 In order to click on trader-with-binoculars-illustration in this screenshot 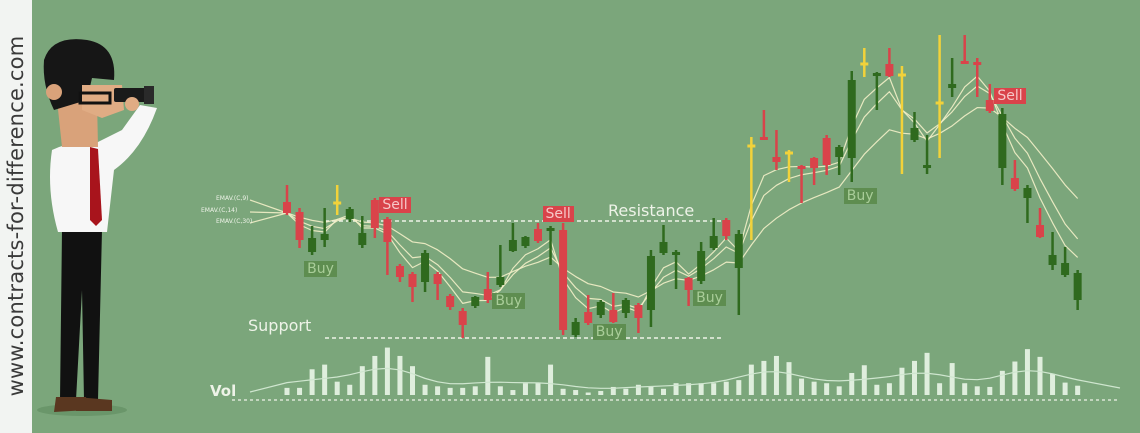, I will do `click(97, 227)`.